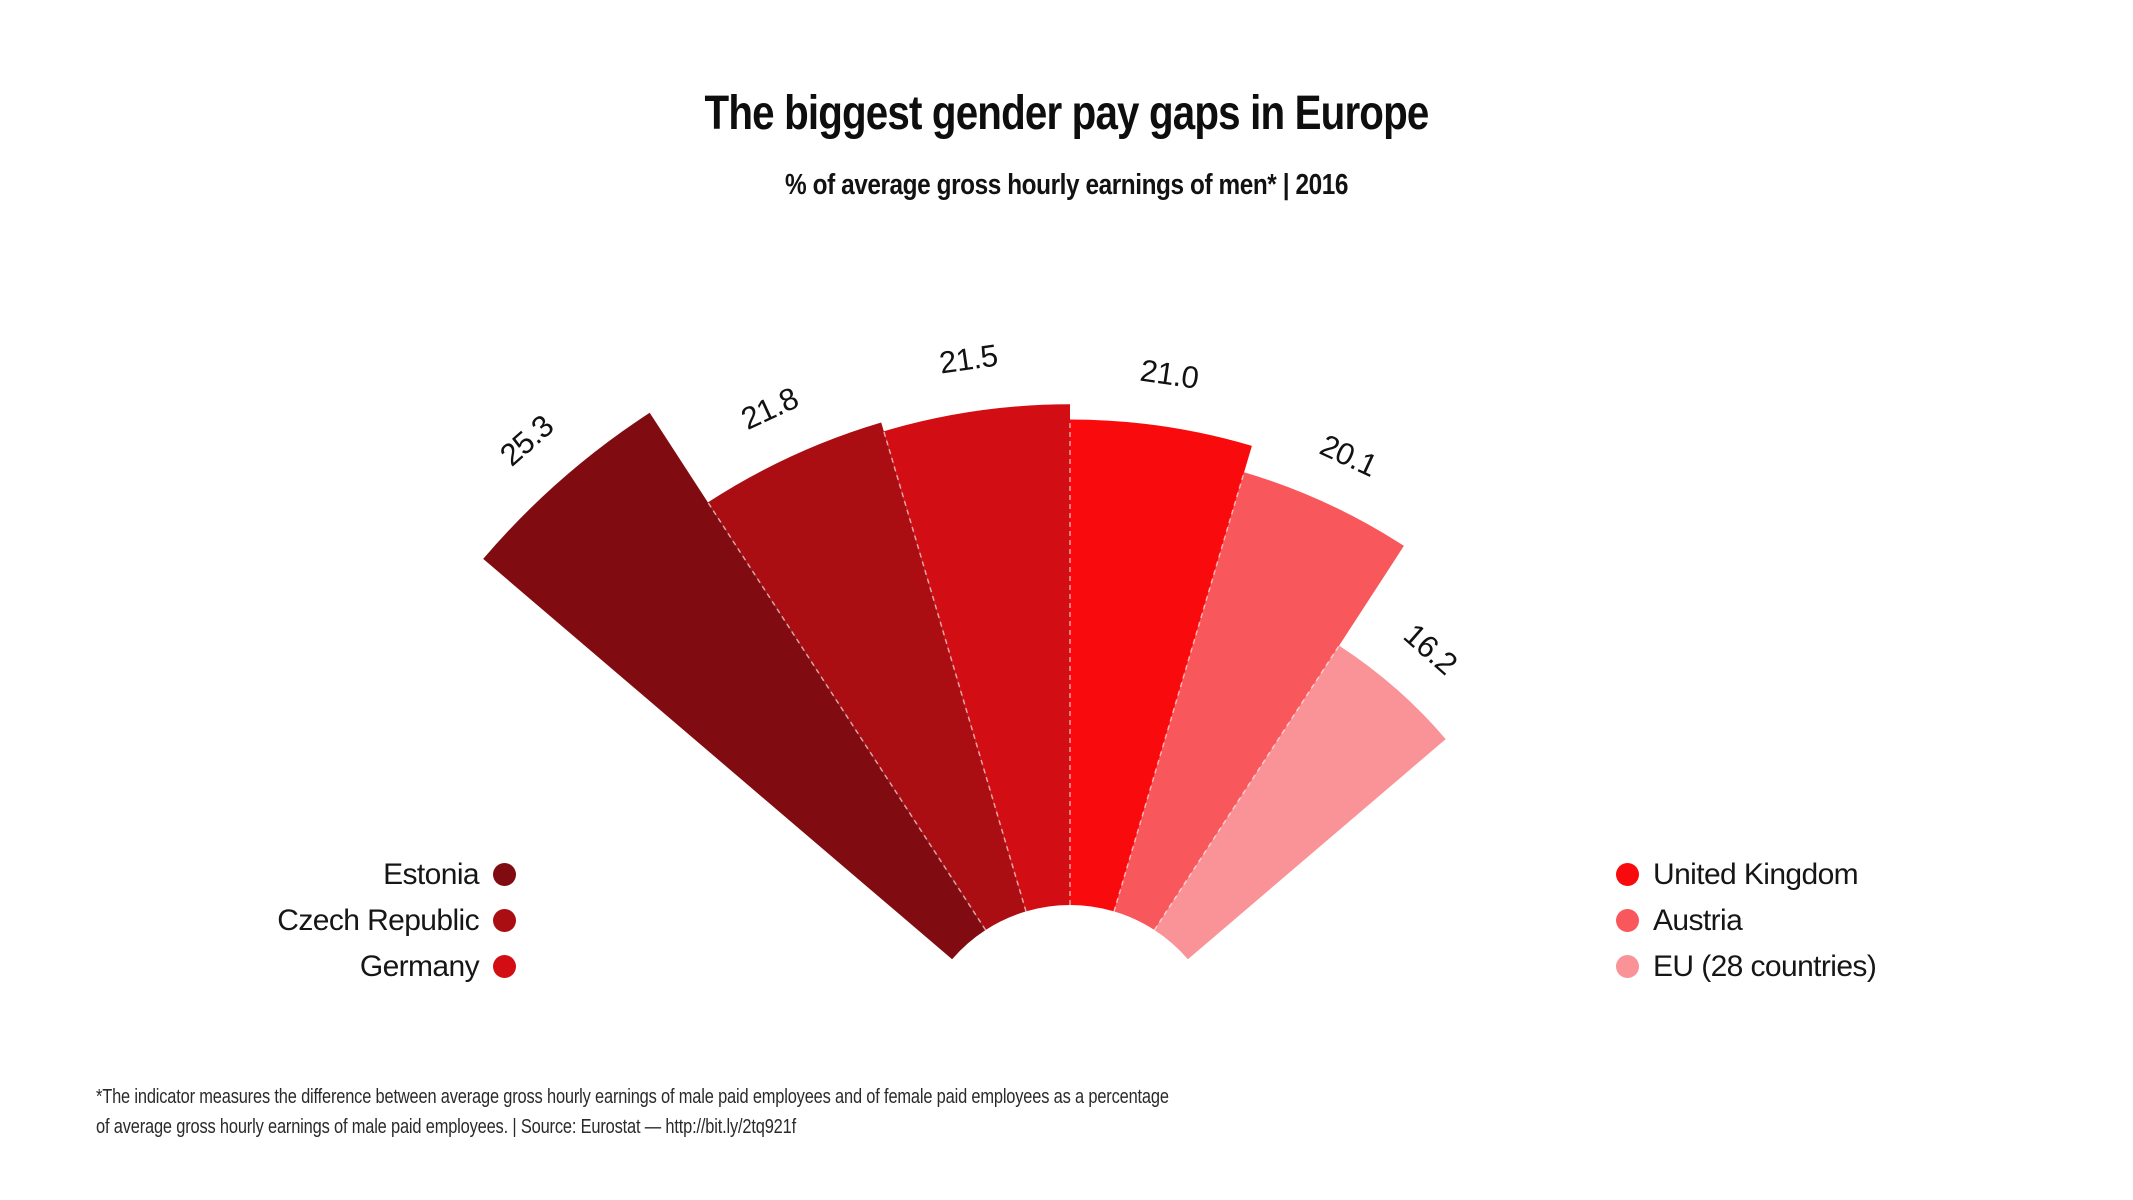 The image size is (2133, 1200). Describe the element at coordinates (1756, 874) in the screenshot. I see `legend-label: United Kingdom` at that location.